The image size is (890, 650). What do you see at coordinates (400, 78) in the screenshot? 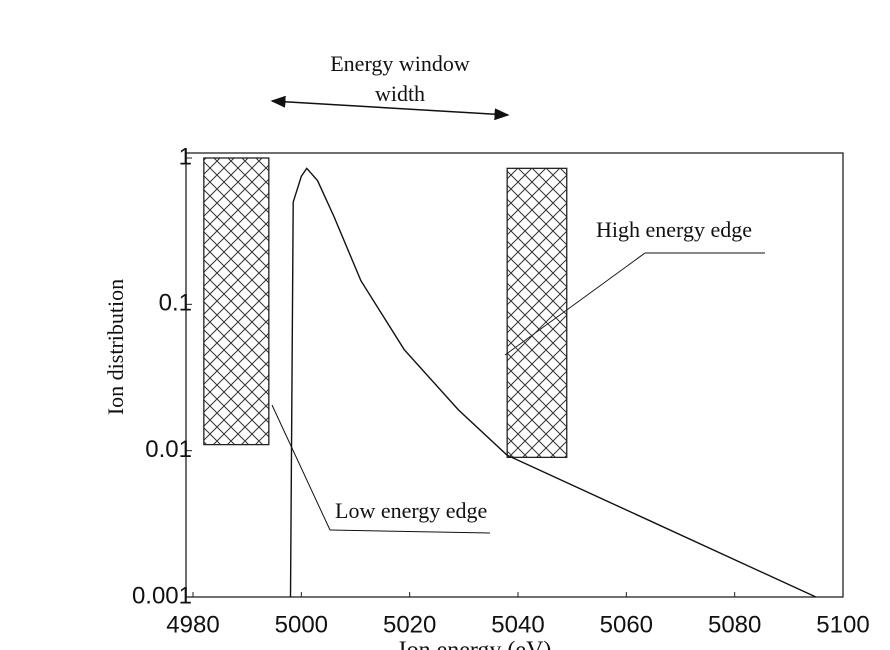
I see `annotation: Energy window width` at bounding box center [400, 78].